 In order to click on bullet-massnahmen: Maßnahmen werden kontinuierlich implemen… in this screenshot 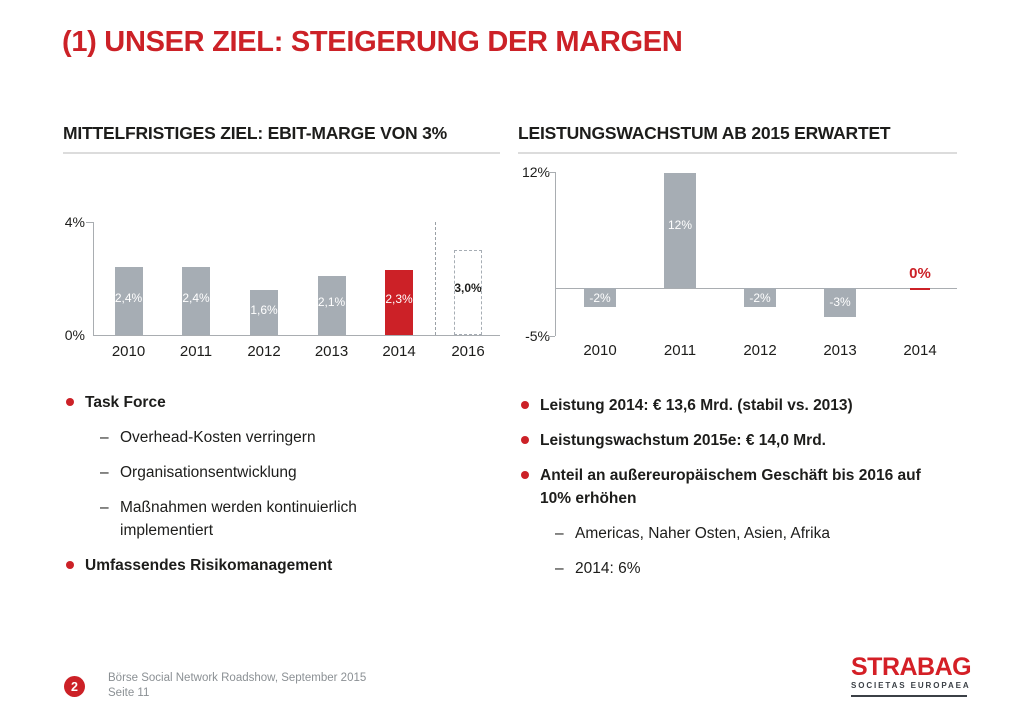, I will do `click(258, 519)`.